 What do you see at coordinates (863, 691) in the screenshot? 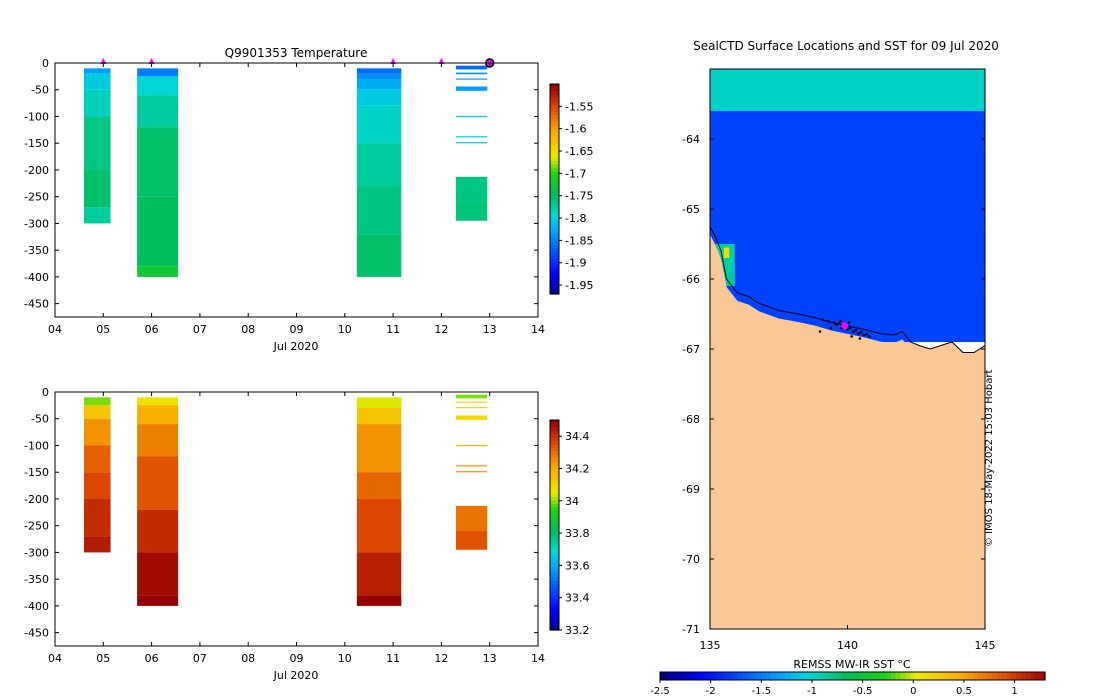
I see `map-colorbar-tick-label: -0.5` at bounding box center [863, 691].